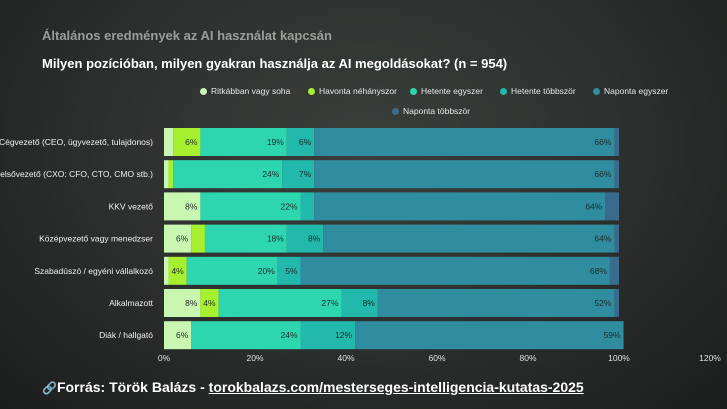 The image size is (727, 409). Describe the element at coordinates (76, 174) in the screenshot. I see `category-label: Felsővezető (CXO: CFO, CTO, CMO stb.)` at that location.